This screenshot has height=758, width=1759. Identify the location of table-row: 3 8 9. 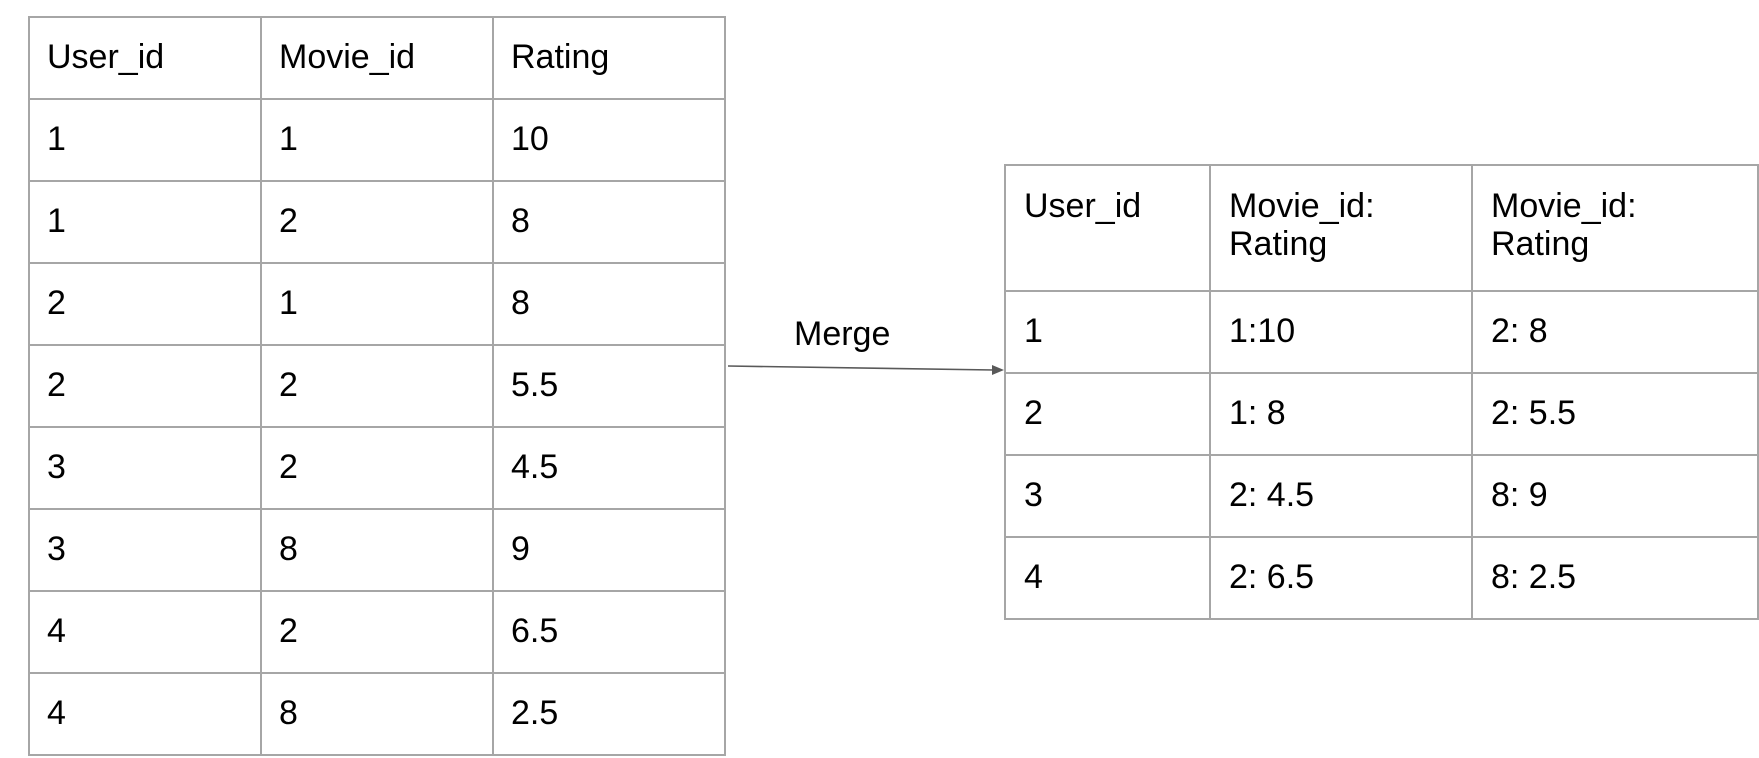
(377, 550).